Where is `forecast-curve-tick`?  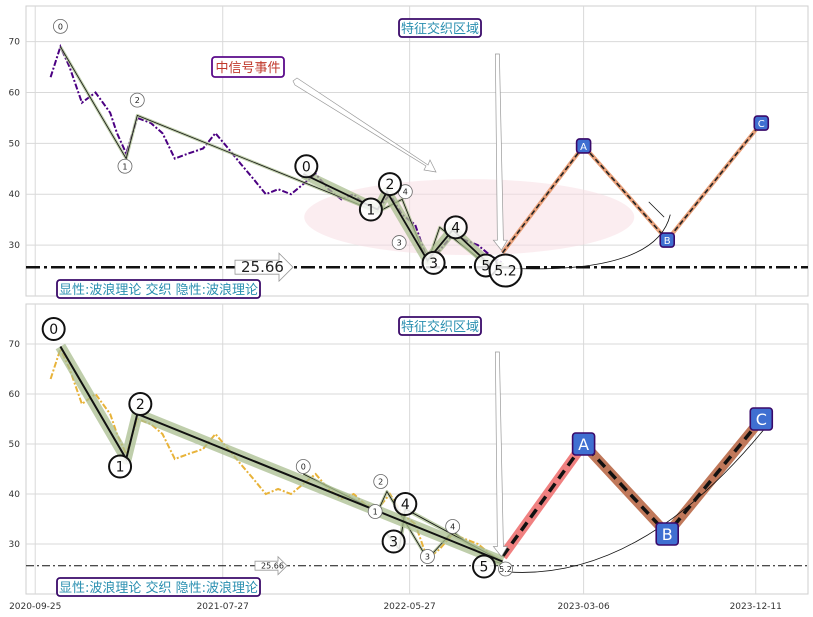
forecast-curve-tick is located at coordinates (656, 209).